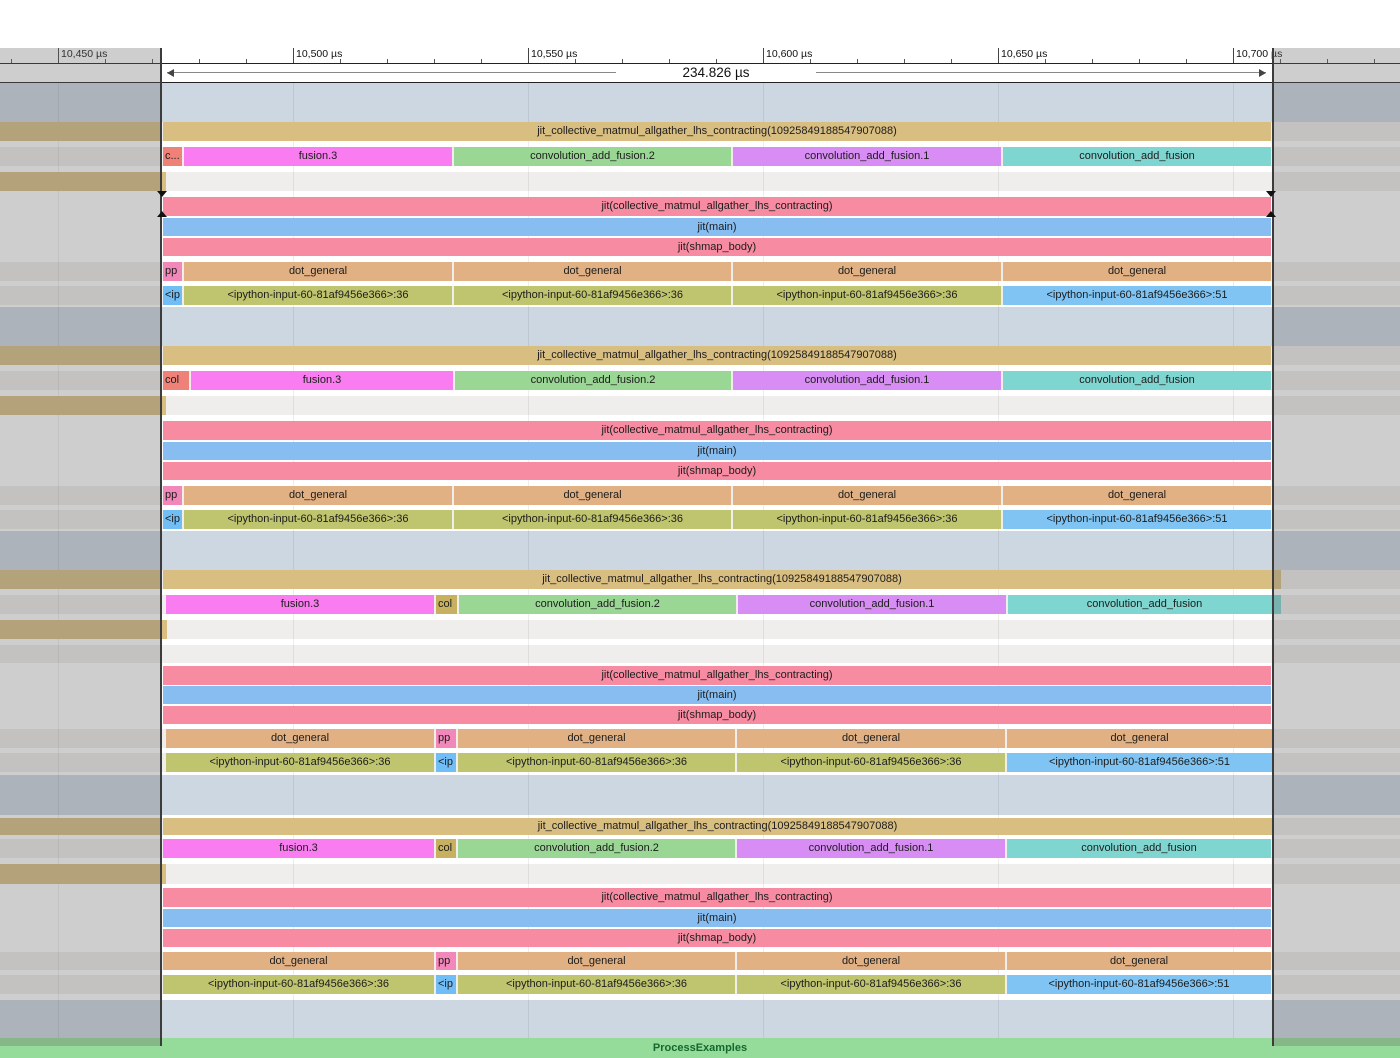 The height and width of the screenshot is (1058, 1400). What do you see at coordinates (700, 1048) in the screenshot?
I see `process-track-bar: ProcessExamples` at bounding box center [700, 1048].